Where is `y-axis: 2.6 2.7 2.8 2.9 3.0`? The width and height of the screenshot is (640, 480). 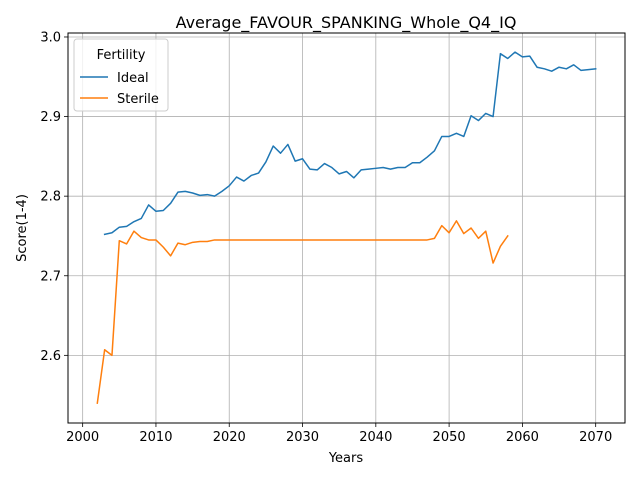
y-axis: 2.6 2.7 2.8 2.9 3.0 is located at coordinates (54, 197).